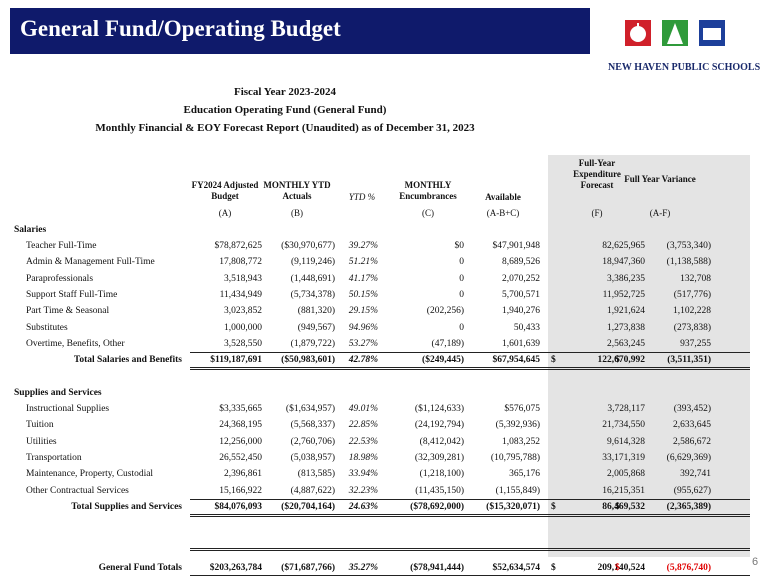 The height and width of the screenshot is (576, 768). What do you see at coordinates (439, 425) in the screenshot?
I see `cell: (24,192,794)` at bounding box center [439, 425].